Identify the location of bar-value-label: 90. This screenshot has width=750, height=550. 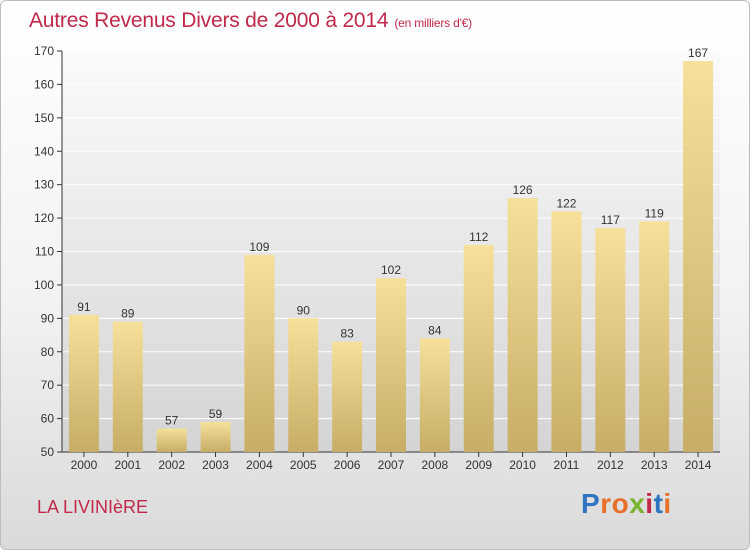
(304, 310).